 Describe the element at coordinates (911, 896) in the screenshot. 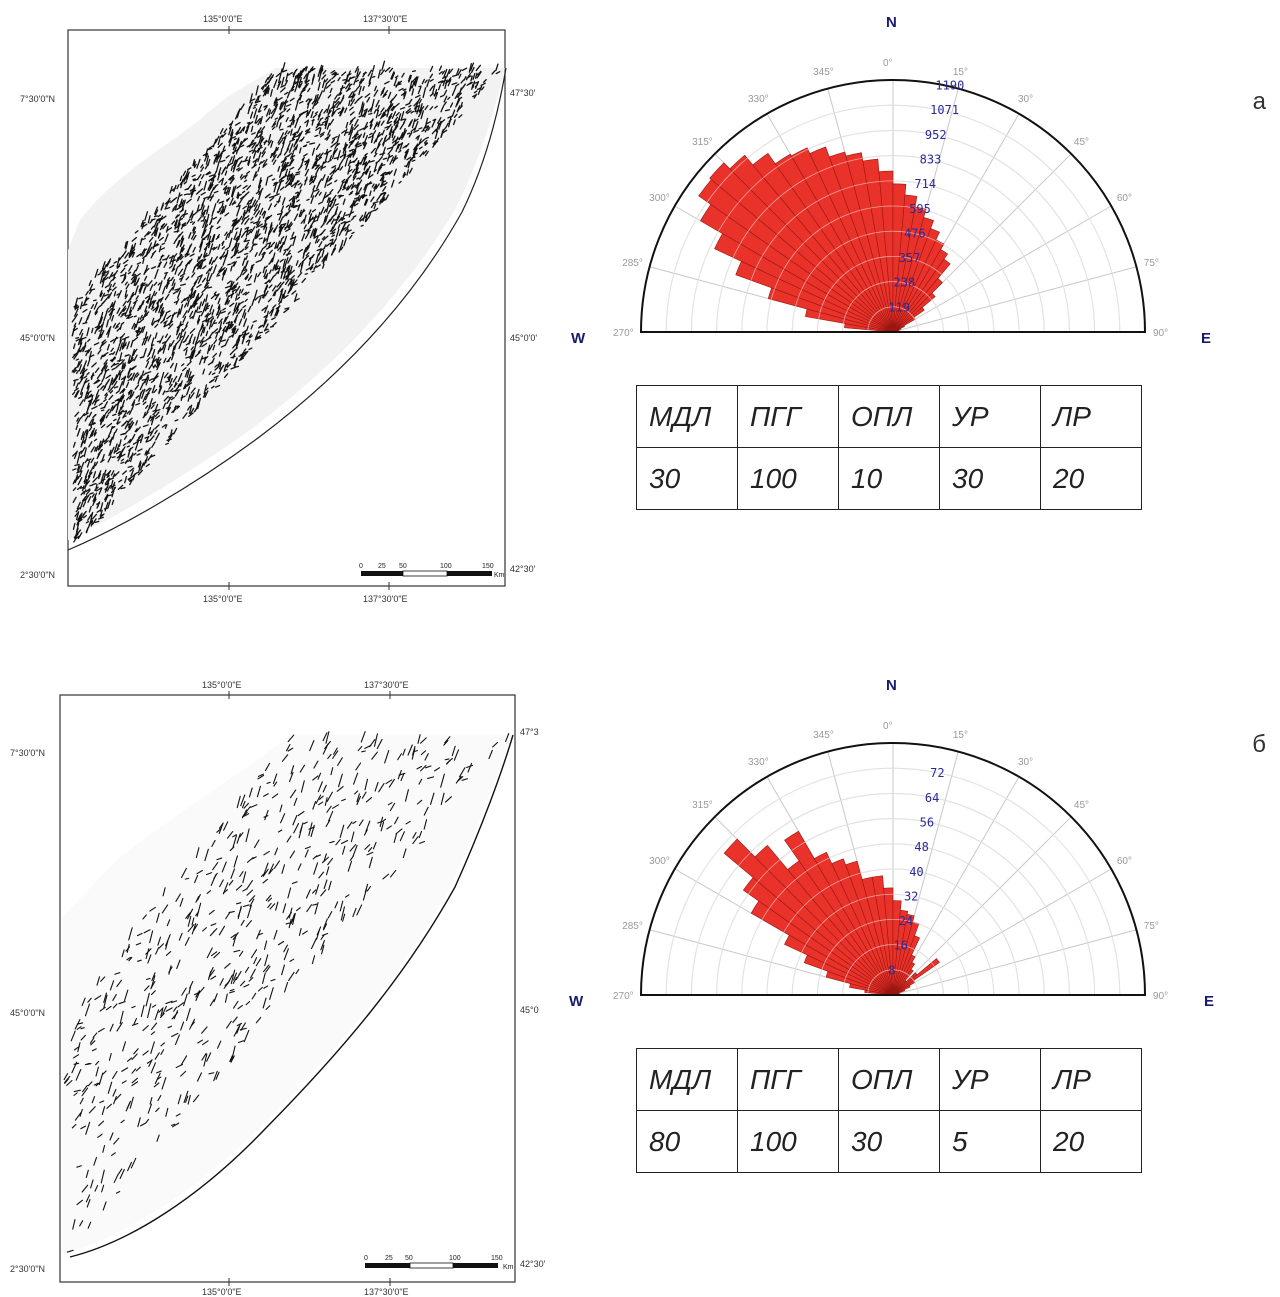

I see `ring-label: 32` at that location.